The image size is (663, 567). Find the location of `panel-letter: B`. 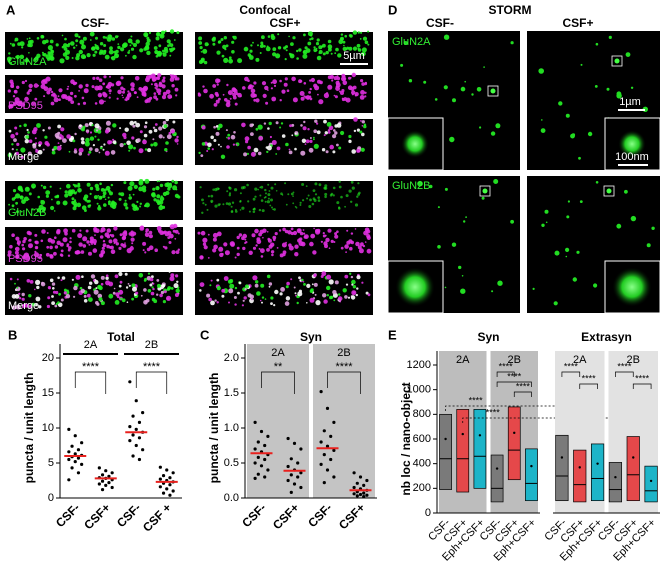

panel-letter: B is located at coordinates (12, 334).